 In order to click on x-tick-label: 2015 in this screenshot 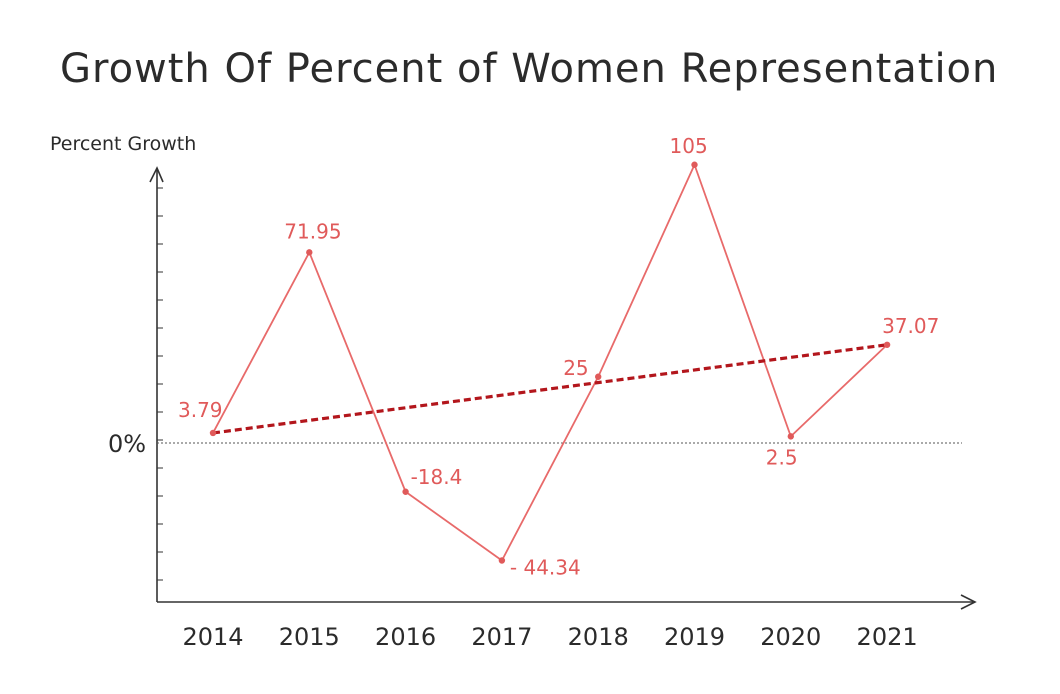, I will do `click(309, 637)`.